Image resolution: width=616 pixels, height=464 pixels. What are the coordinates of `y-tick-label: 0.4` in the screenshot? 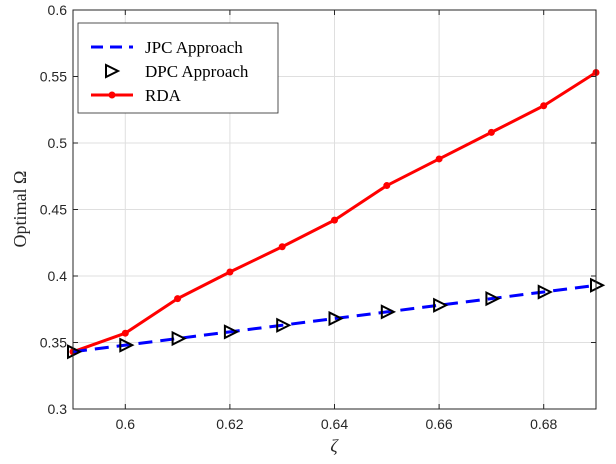 It's located at (58, 276).